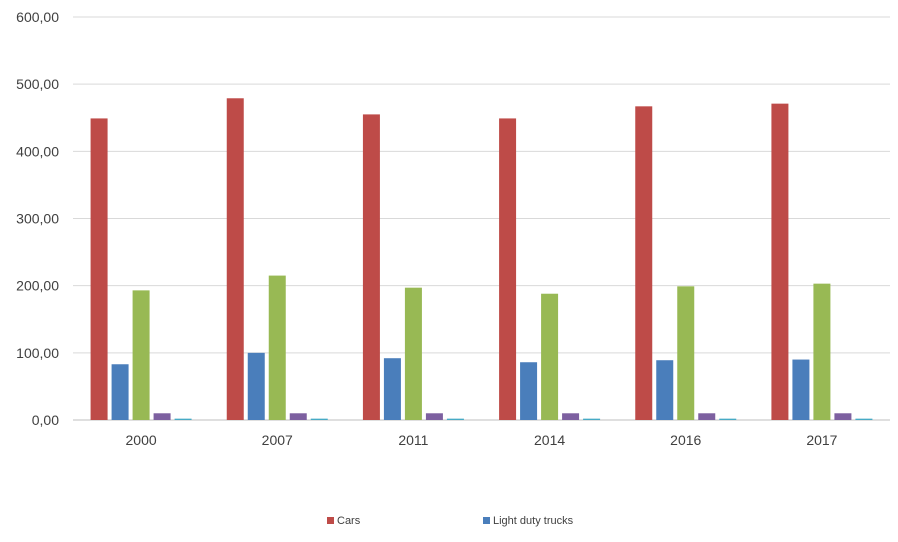 This screenshot has height=542, width=898. I want to click on bar-series-1-2017, so click(801, 389).